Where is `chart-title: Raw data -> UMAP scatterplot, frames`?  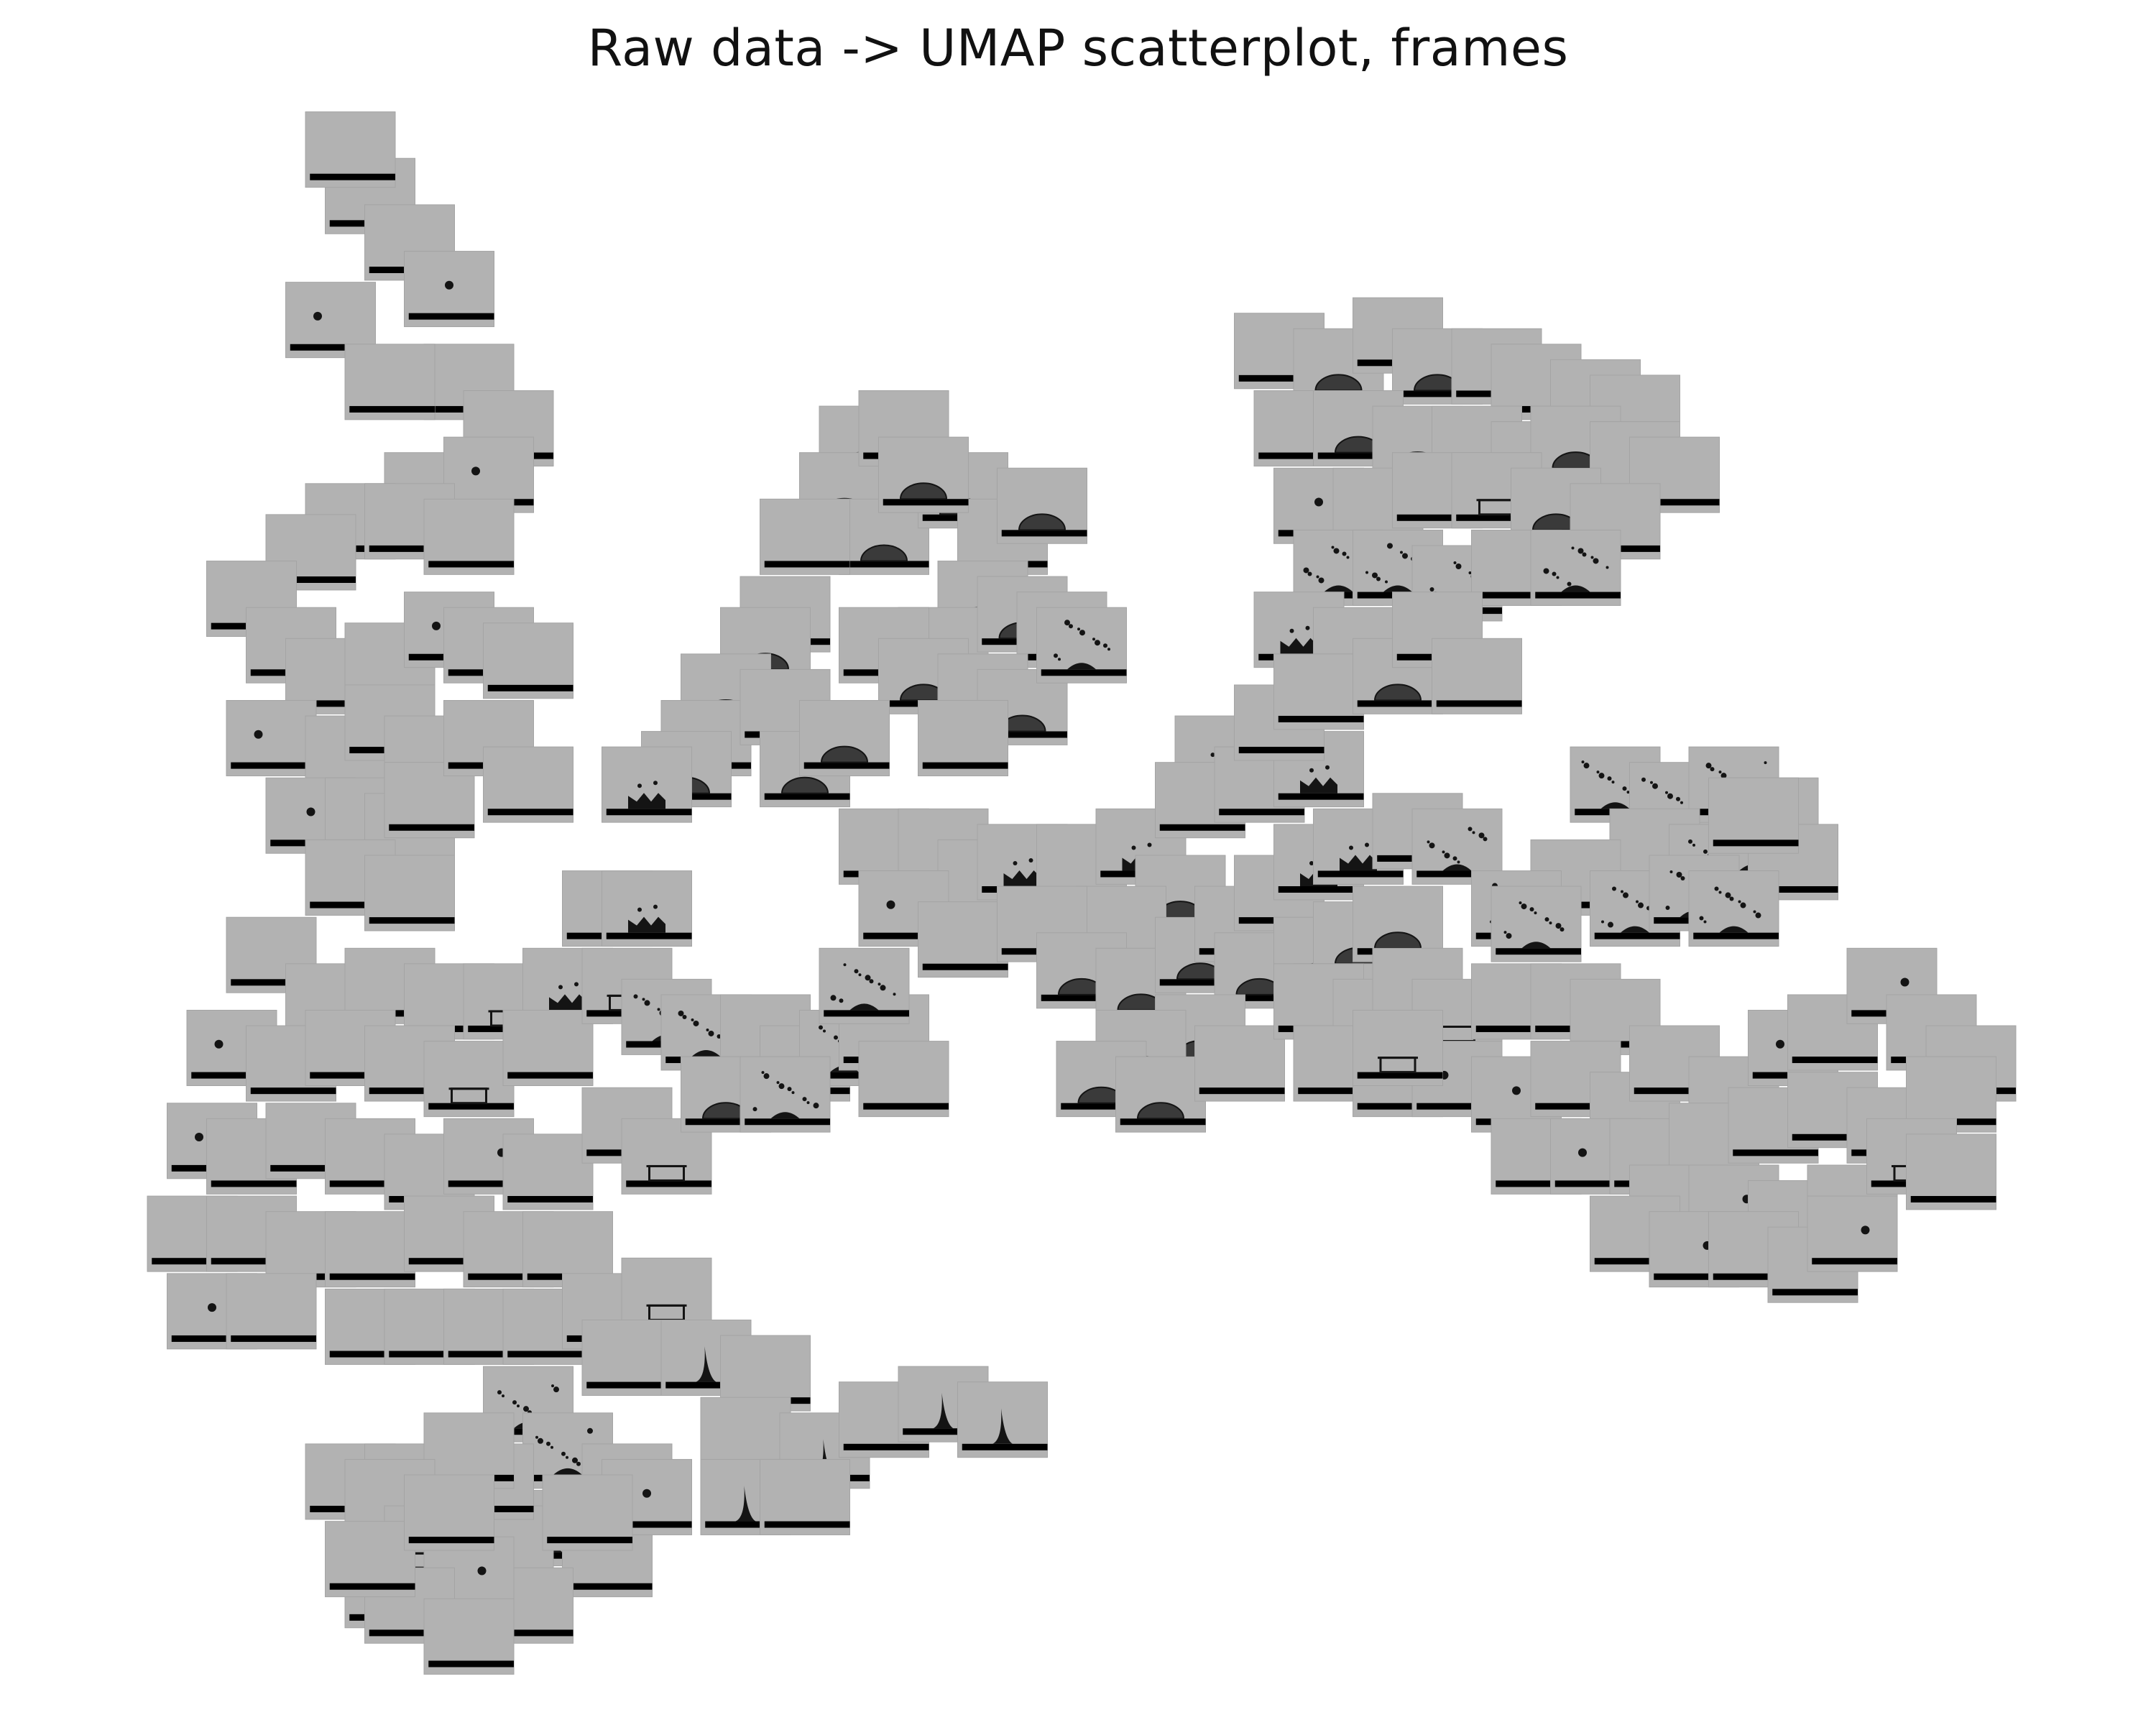 chart-title: Raw data -> UMAP scatterplot, frames is located at coordinates (1078, 48).